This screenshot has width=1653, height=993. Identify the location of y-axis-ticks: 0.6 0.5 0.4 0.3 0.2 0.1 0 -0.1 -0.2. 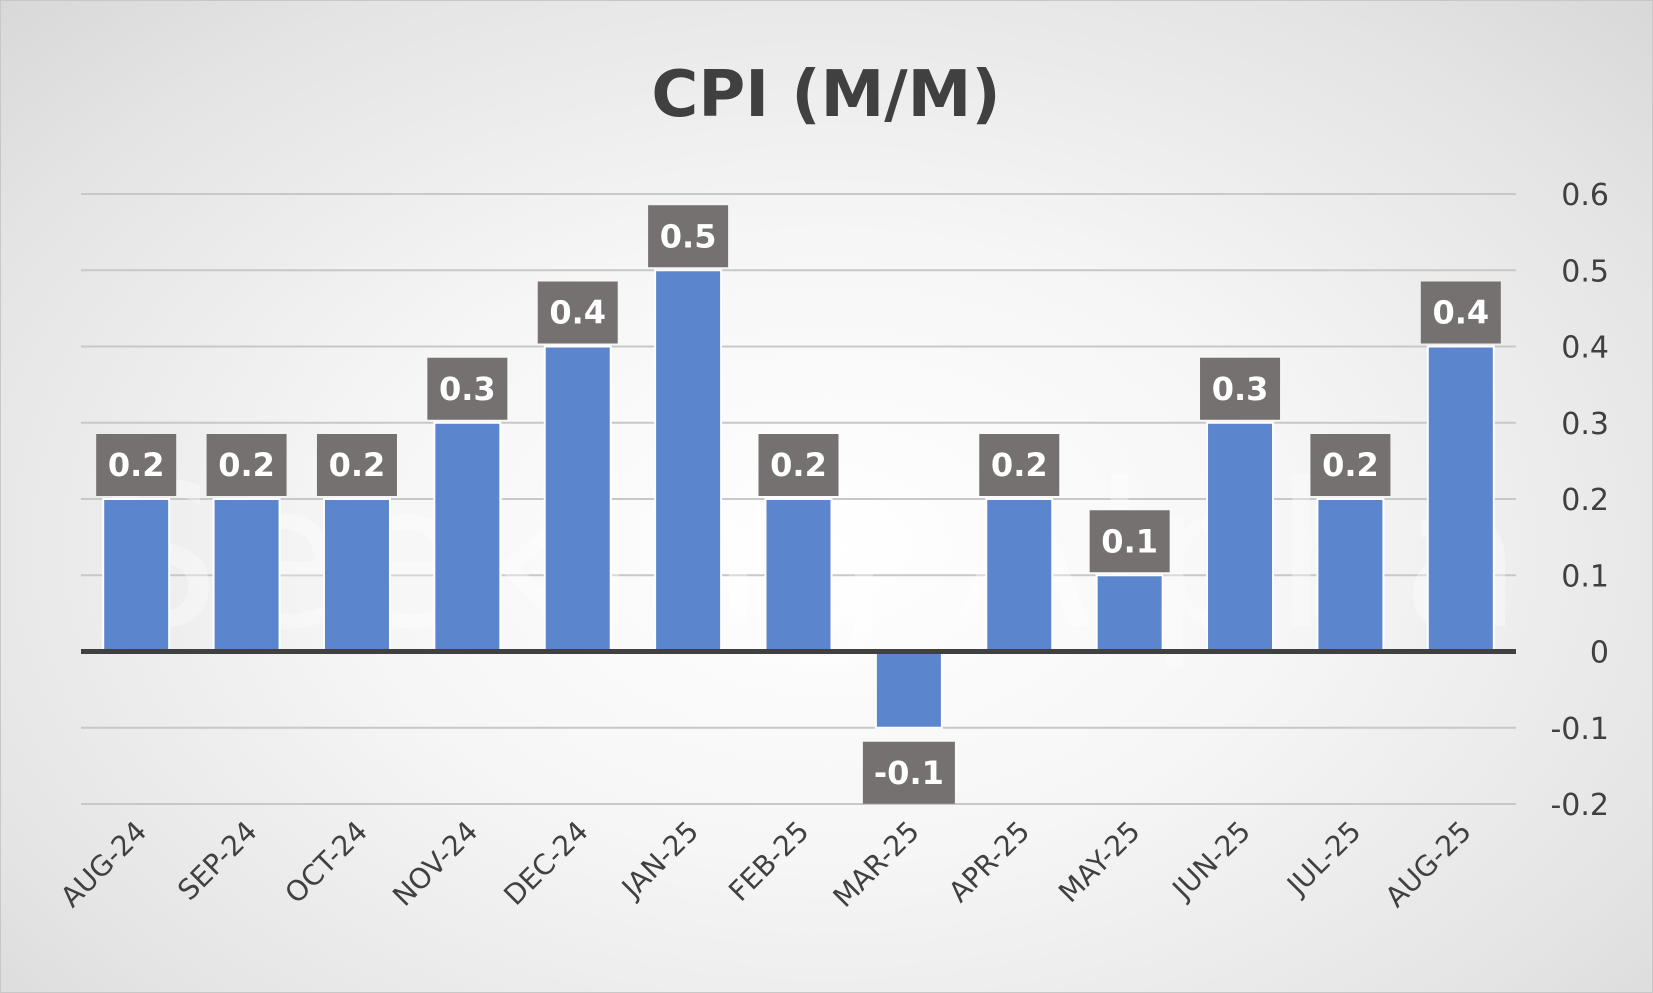
(1579, 500).